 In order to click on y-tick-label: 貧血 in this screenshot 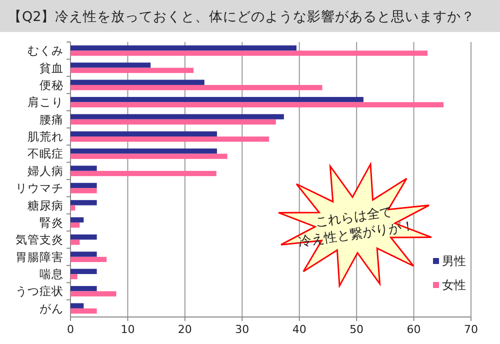, I will do `click(52, 67)`.